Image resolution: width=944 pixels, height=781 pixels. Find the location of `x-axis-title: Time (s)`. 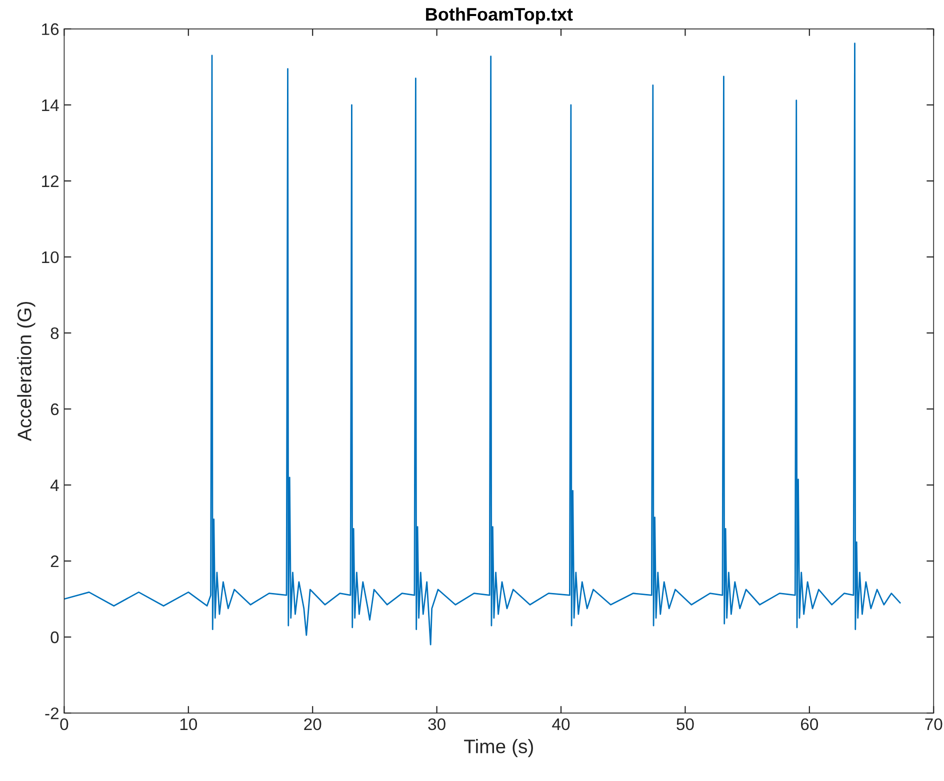

x-axis-title: Time (s) is located at coordinates (498, 748).